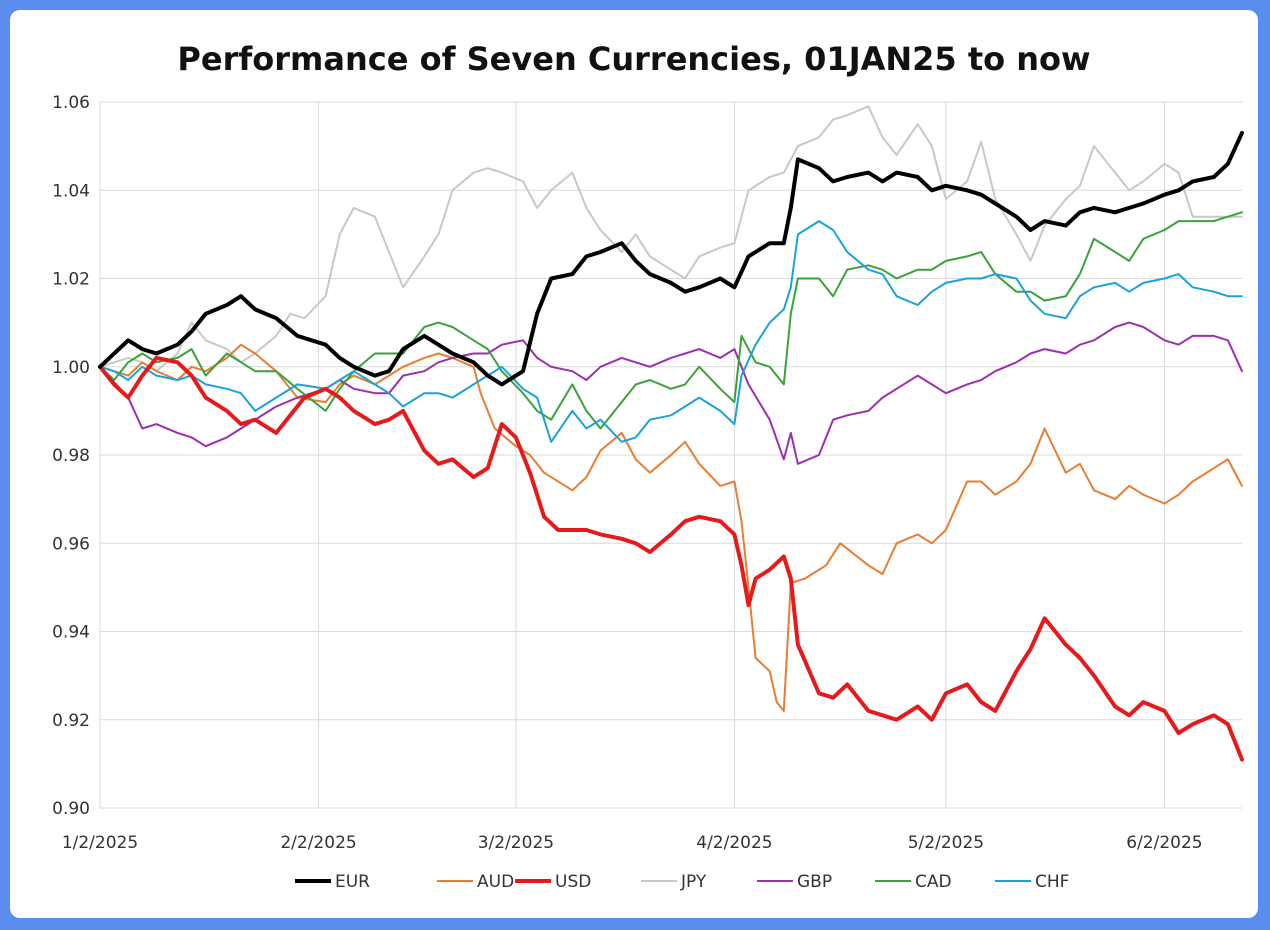 The image size is (1270, 930). I want to click on y-tick-label: 0.90, so click(71, 809).